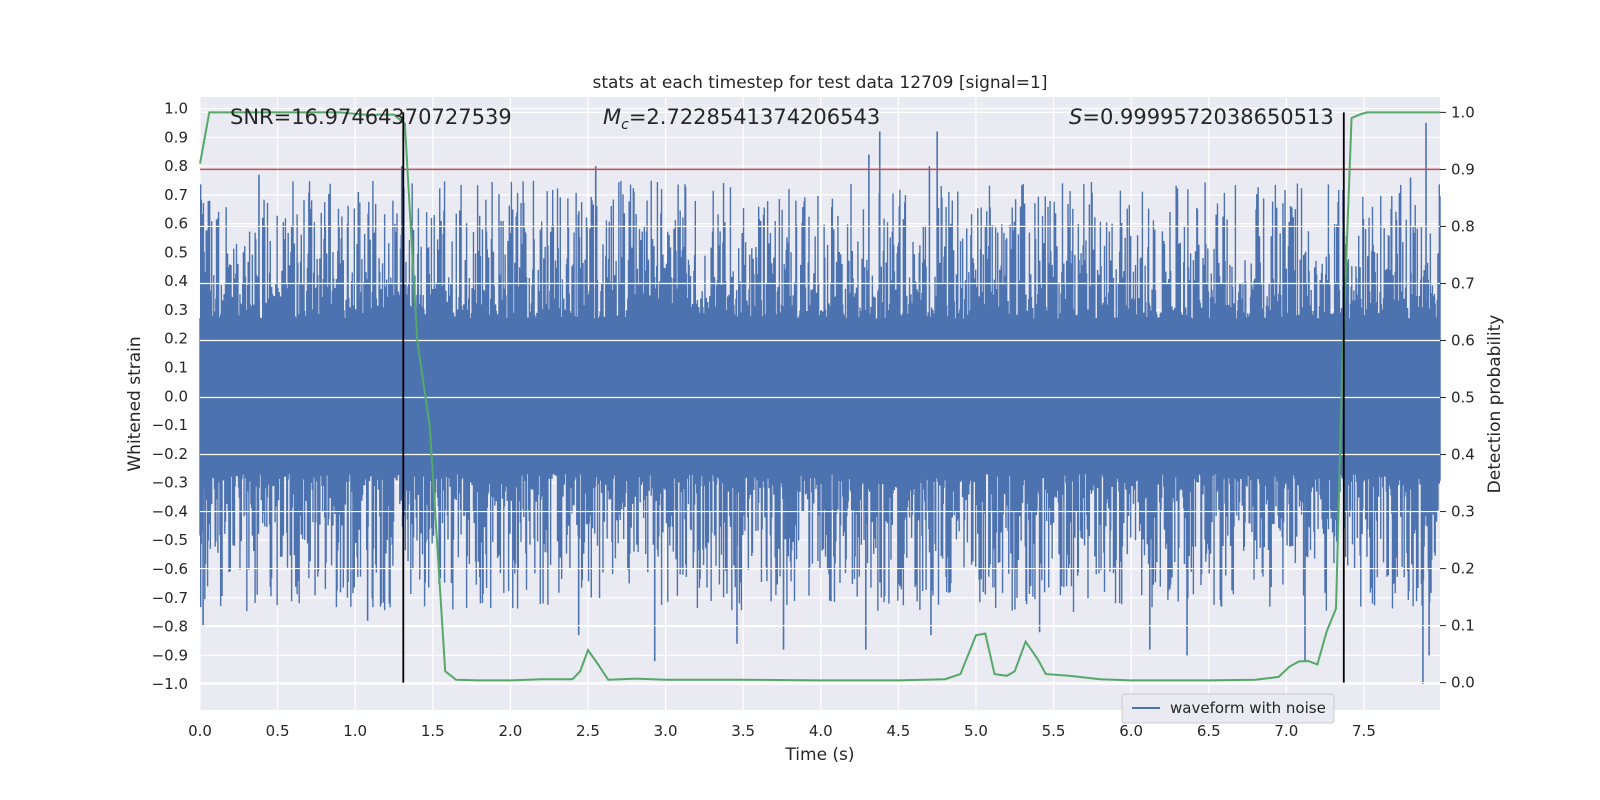 The width and height of the screenshot is (1600, 800). What do you see at coordinates (1463, 512) in the screenshot?
I see `y2-tick-label: 0.3` at bounding box center [1463, 512].